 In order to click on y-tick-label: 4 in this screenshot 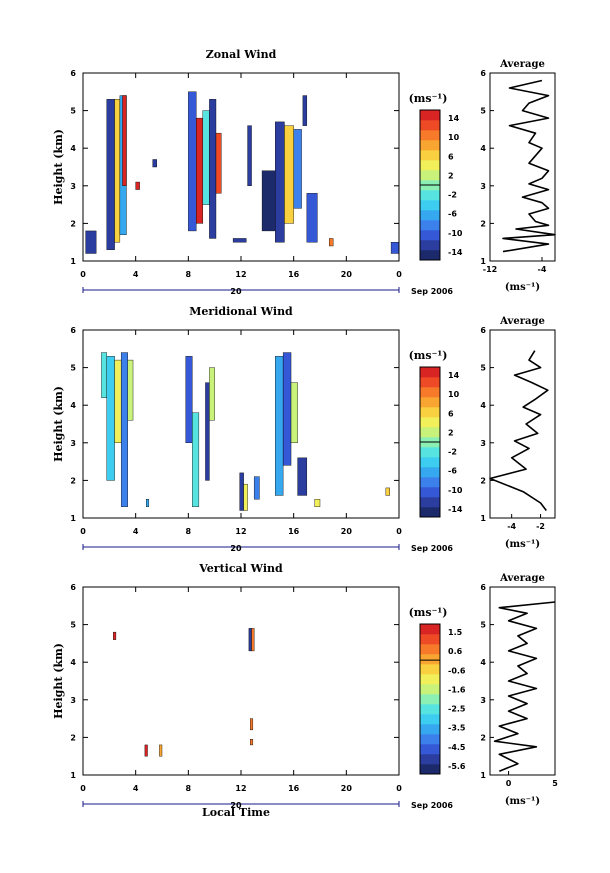, I will do `click(73, 662)`.